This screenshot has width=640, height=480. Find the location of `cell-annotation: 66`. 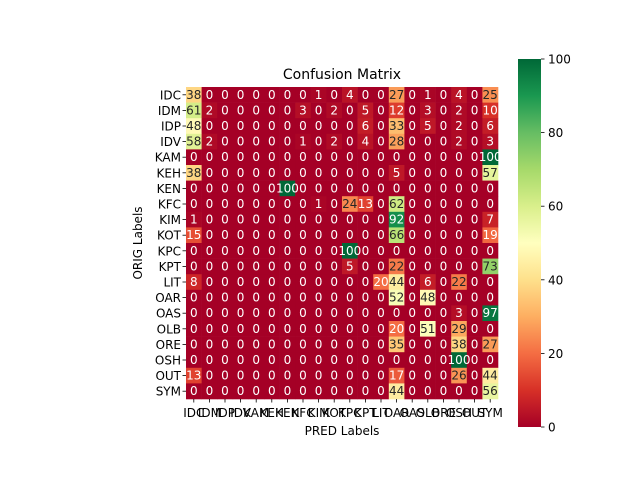

cell-annotation: 66 is located at coordinates (396, 235).